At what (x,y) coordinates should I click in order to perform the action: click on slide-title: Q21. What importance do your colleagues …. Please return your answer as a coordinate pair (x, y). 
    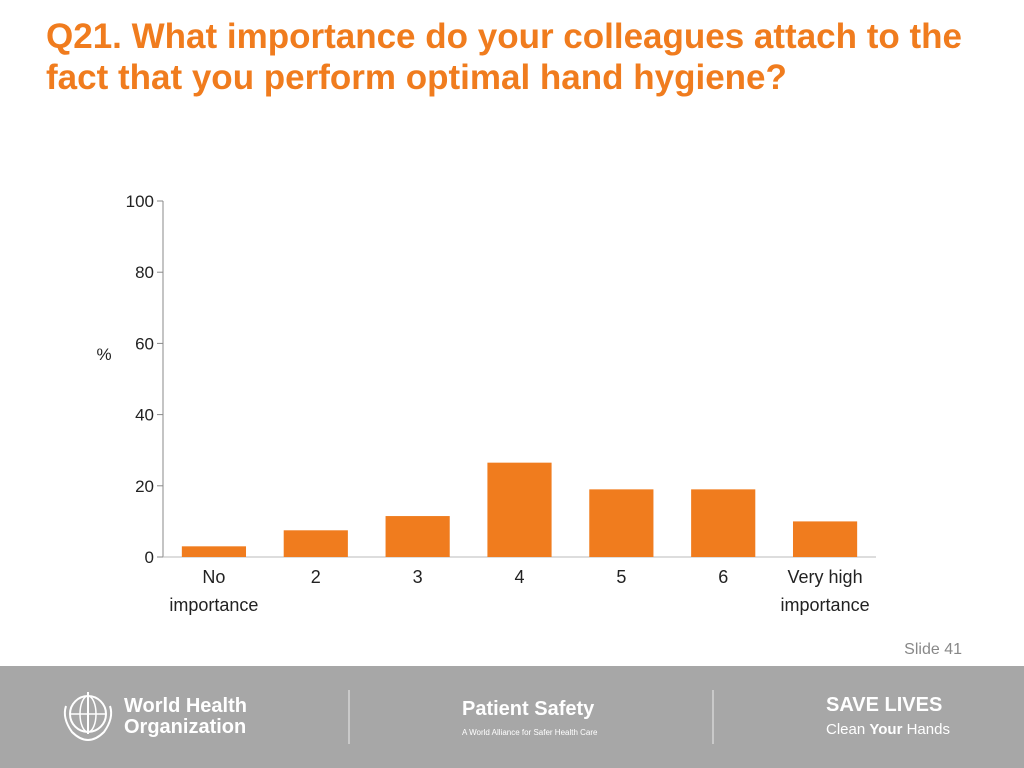
    Looking at the image, I should click on (504, 57).